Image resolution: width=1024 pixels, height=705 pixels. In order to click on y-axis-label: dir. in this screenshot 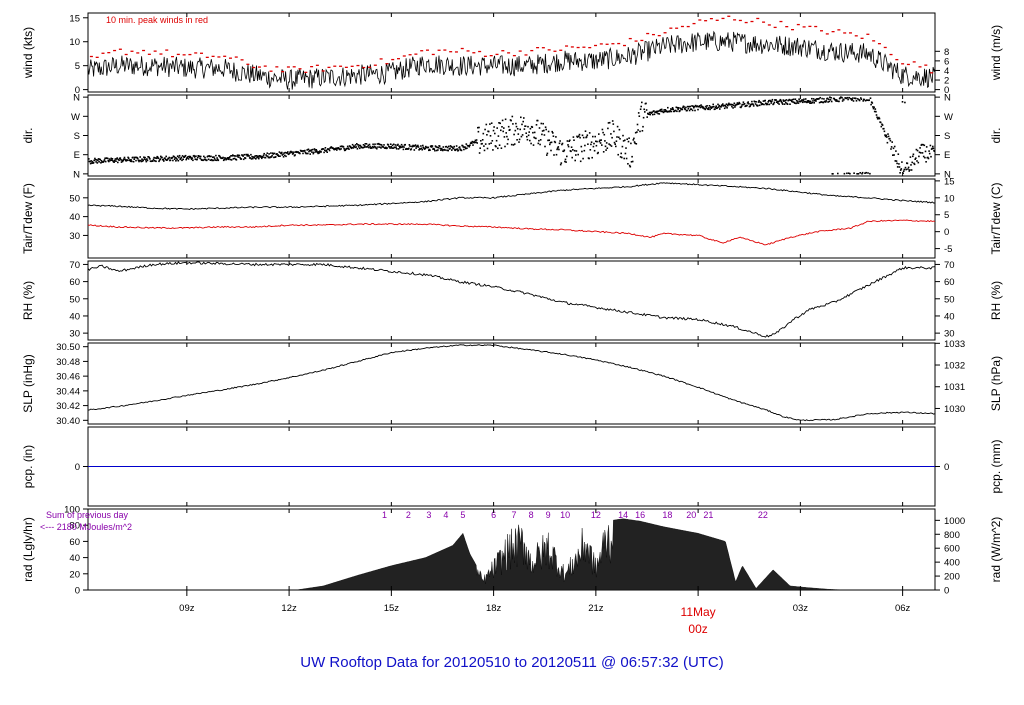, I will do `click(28, 135)`.